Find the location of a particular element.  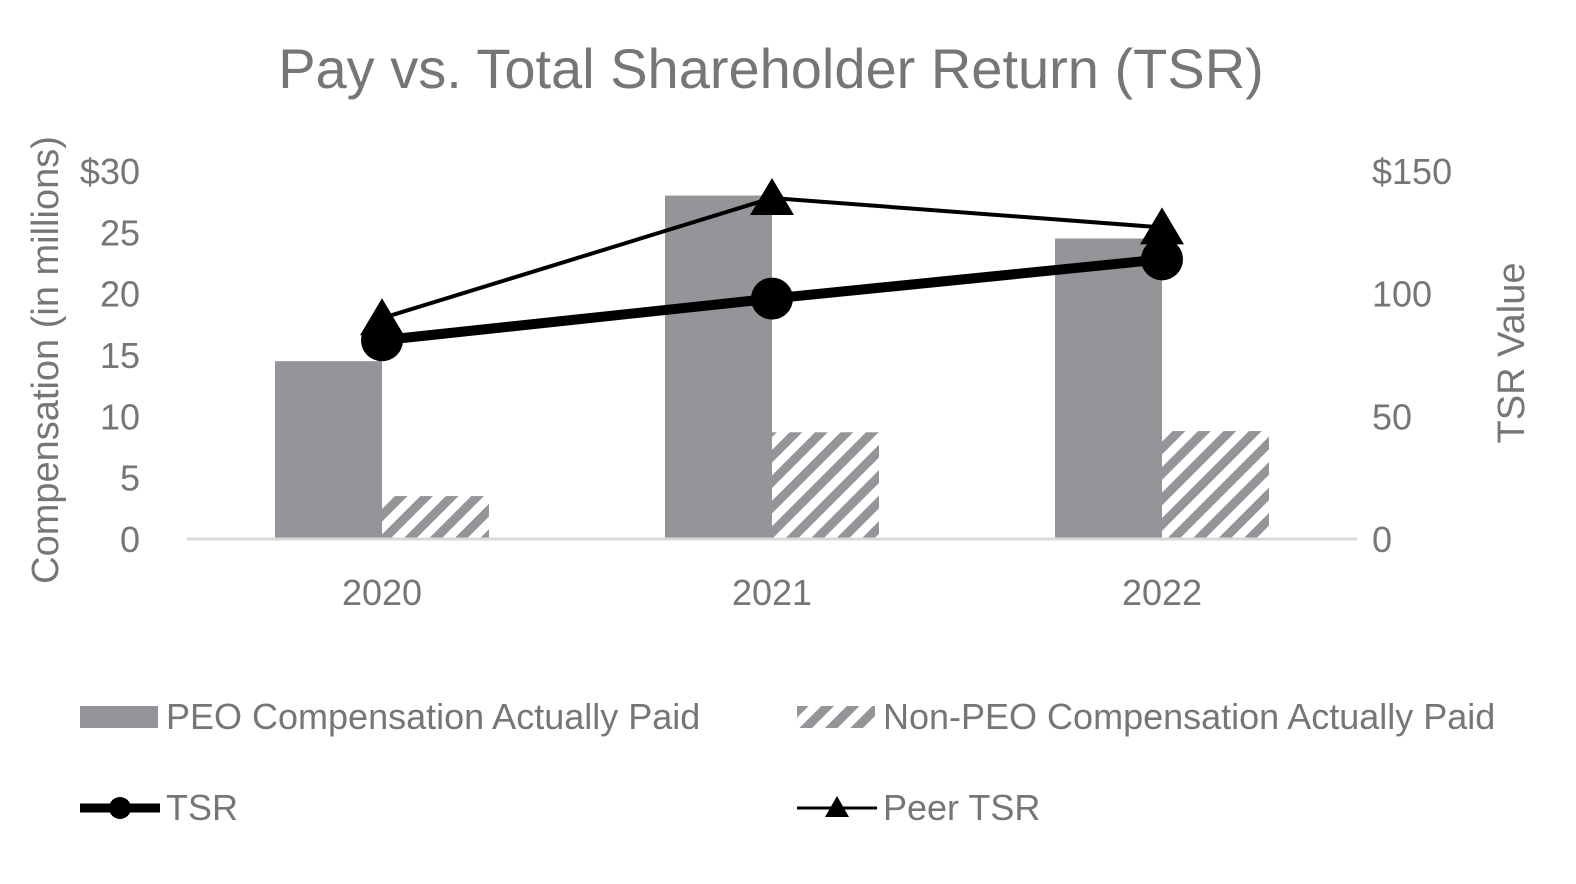

x-tick-label: 2021 is located at coordinates (772, 592).